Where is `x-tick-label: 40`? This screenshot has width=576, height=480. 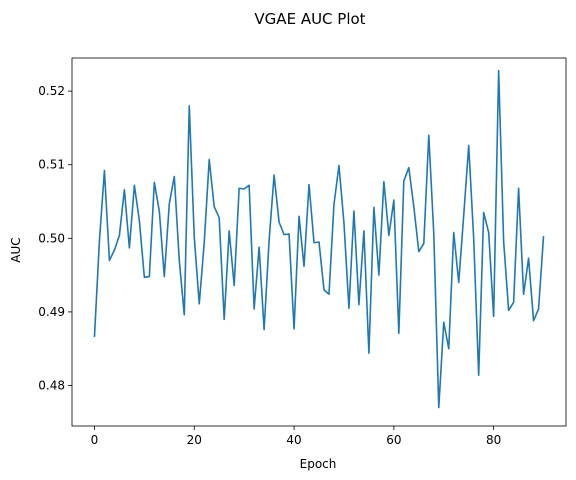
x-tick-label: 40 is located at coordinates (293, 440).